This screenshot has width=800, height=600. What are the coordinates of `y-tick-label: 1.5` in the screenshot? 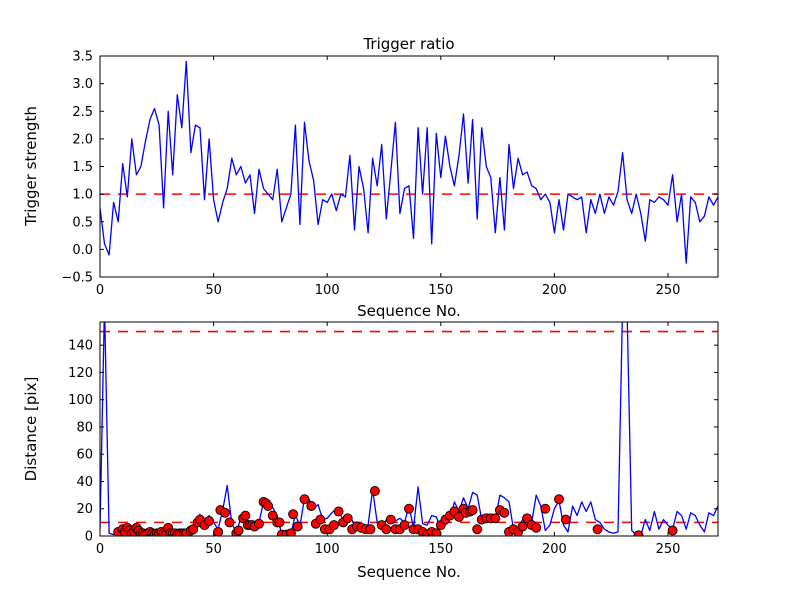 It's located at (82, 167).